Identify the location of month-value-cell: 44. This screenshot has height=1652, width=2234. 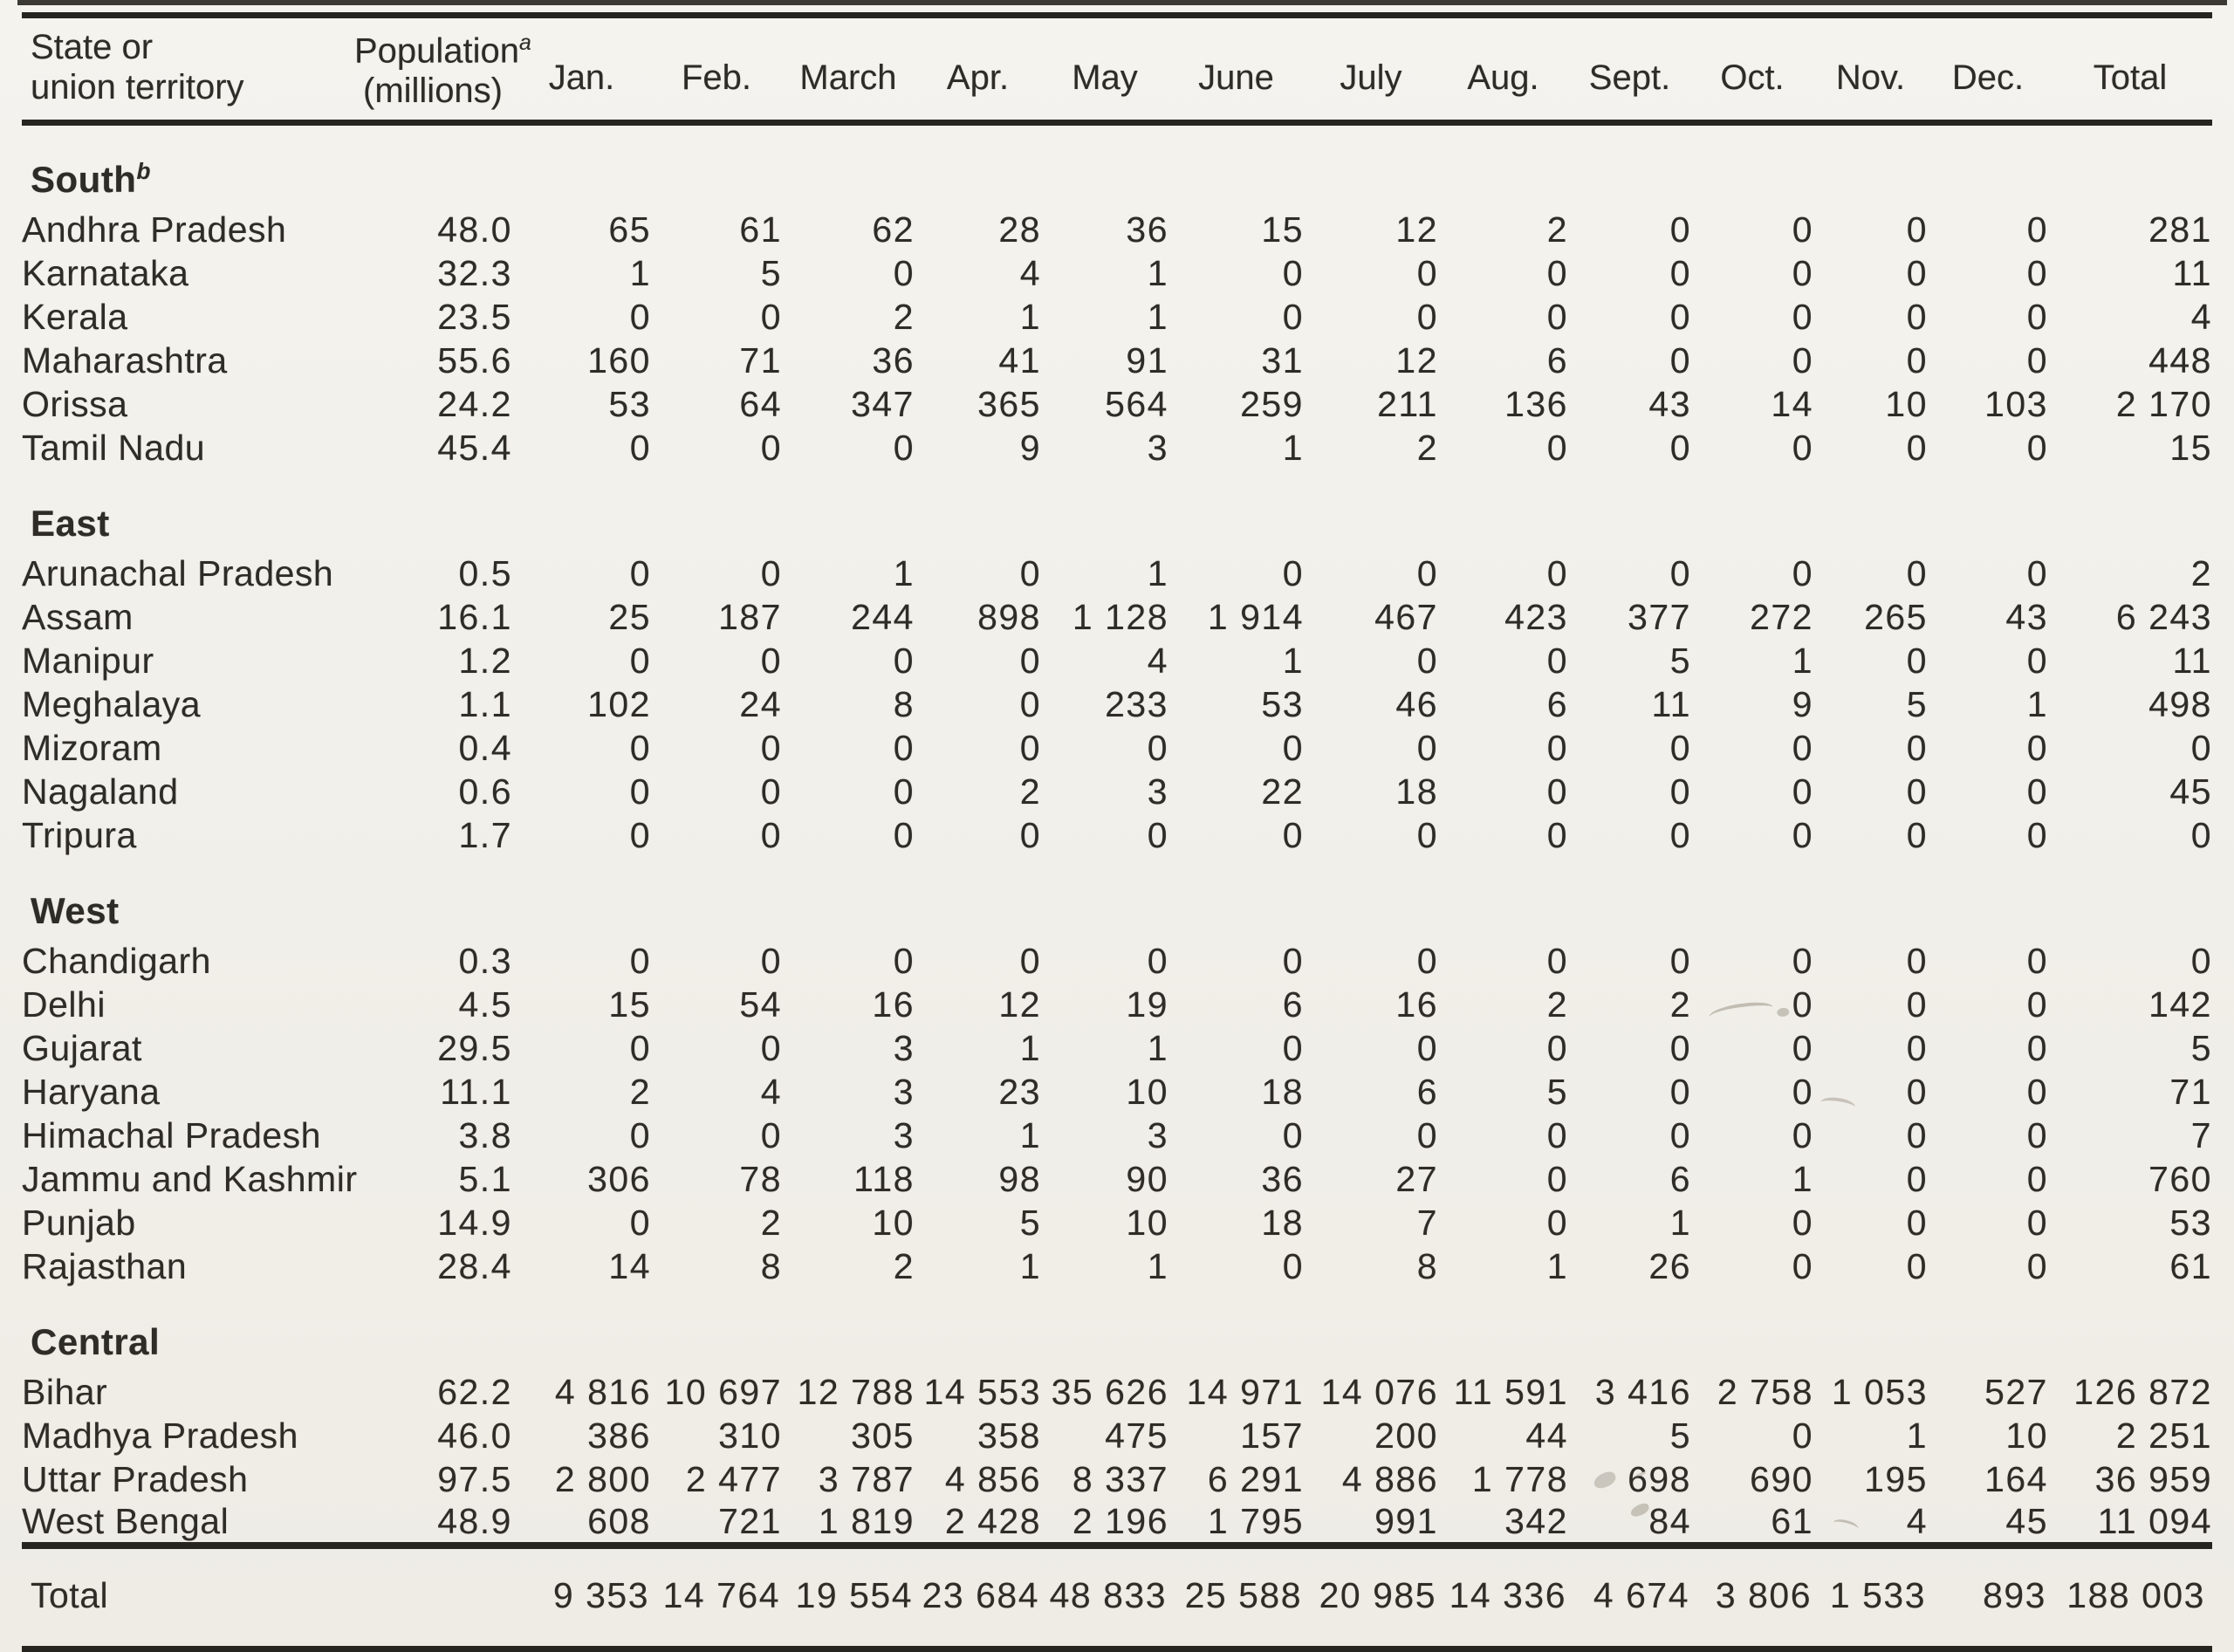
(1546, 1435).